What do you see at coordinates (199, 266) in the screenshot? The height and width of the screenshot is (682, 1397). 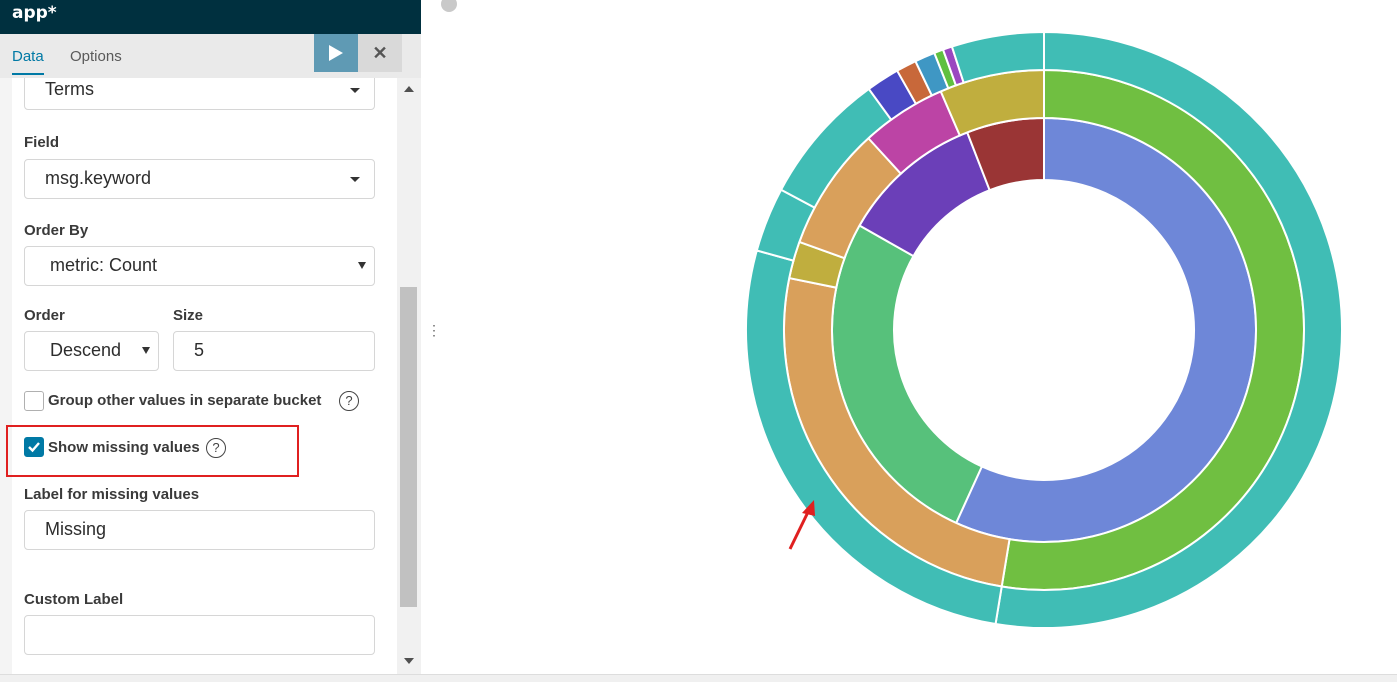 I see `order-by-select: metric: Count` at bounding box center [199, 266].